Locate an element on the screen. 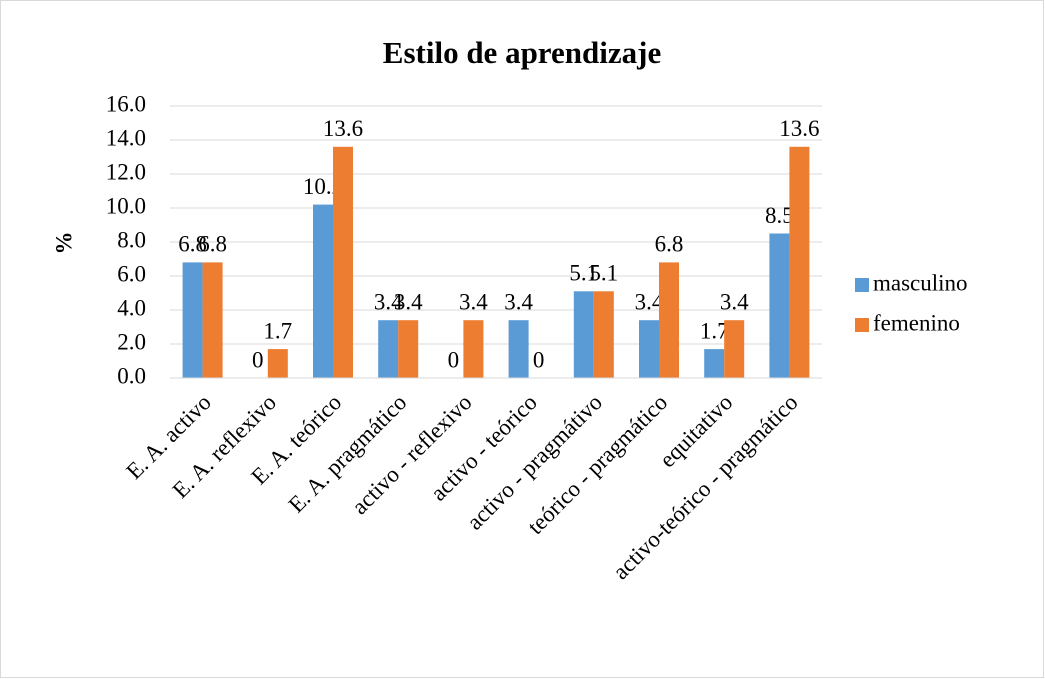  y-tick-label: 16.0 is located at coordinates (126, 103).